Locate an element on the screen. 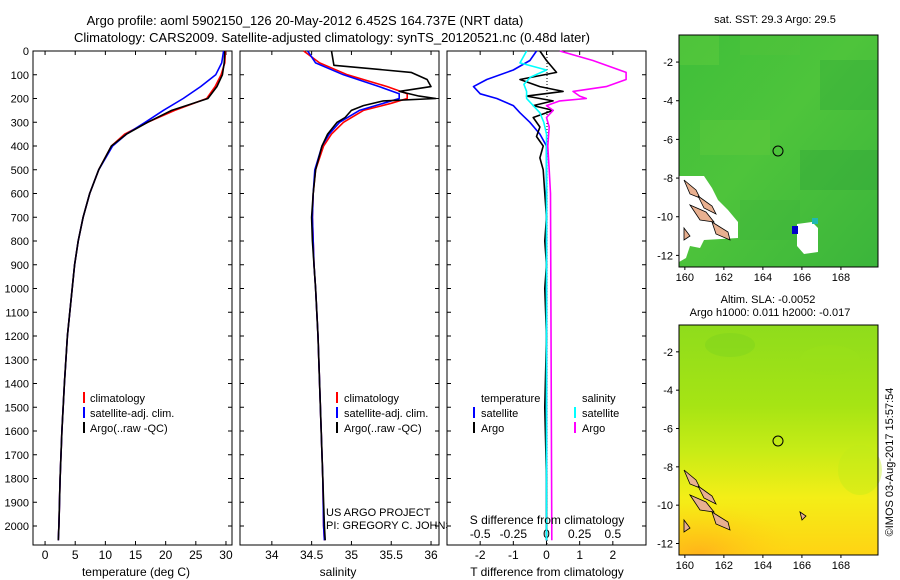  x-tick-label: -1 is located at coordinates (513, 555).